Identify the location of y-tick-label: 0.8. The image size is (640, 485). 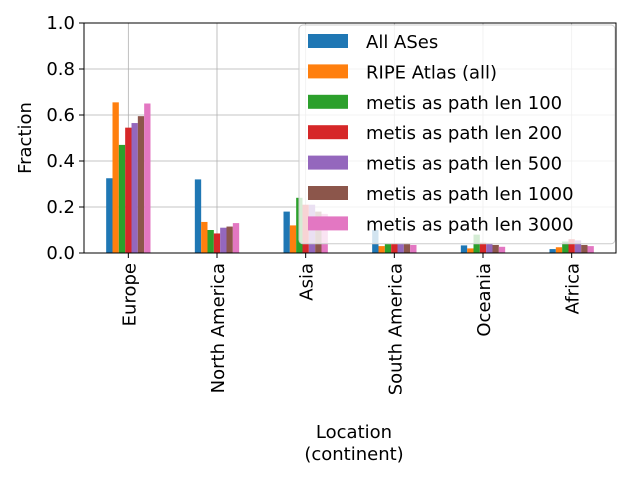
(60, 69).